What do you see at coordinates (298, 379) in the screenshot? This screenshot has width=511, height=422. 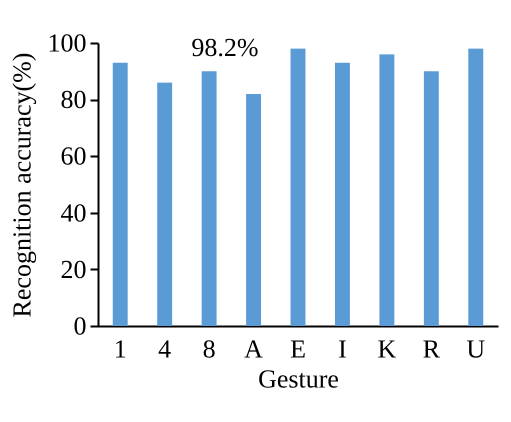 I see `x-axis-title: Gesture` at bounding box center [298, 379].